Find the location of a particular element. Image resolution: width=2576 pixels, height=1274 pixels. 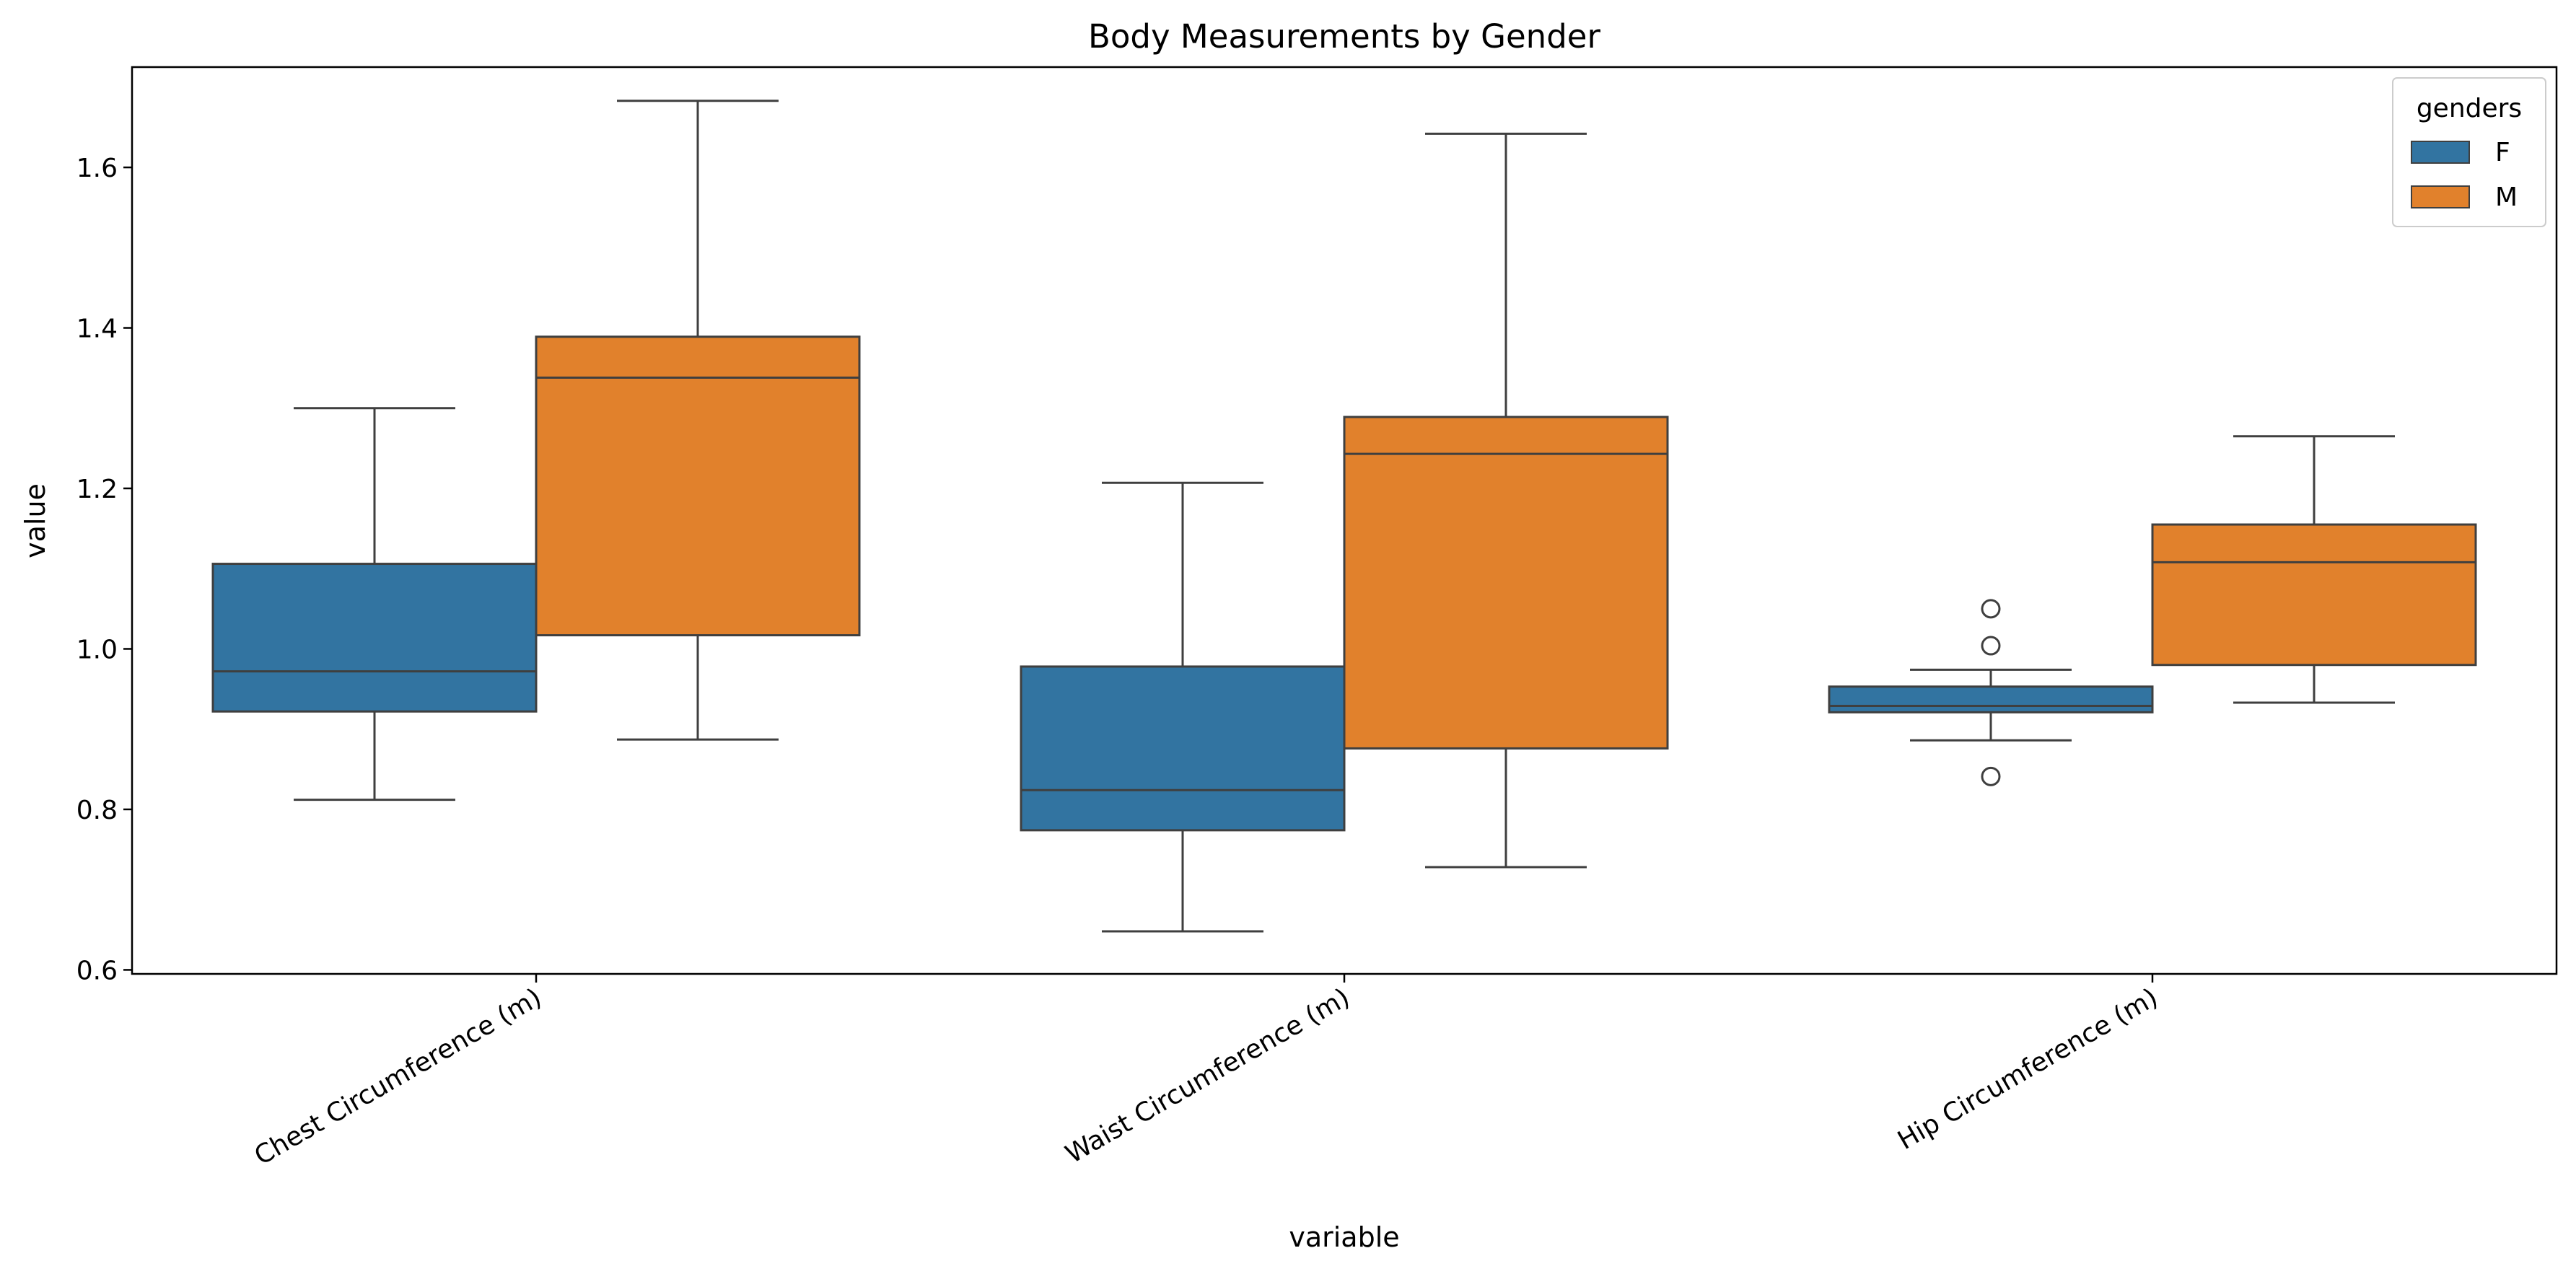

y-tick-label: 0.6 is located at coordinates (97, 970).